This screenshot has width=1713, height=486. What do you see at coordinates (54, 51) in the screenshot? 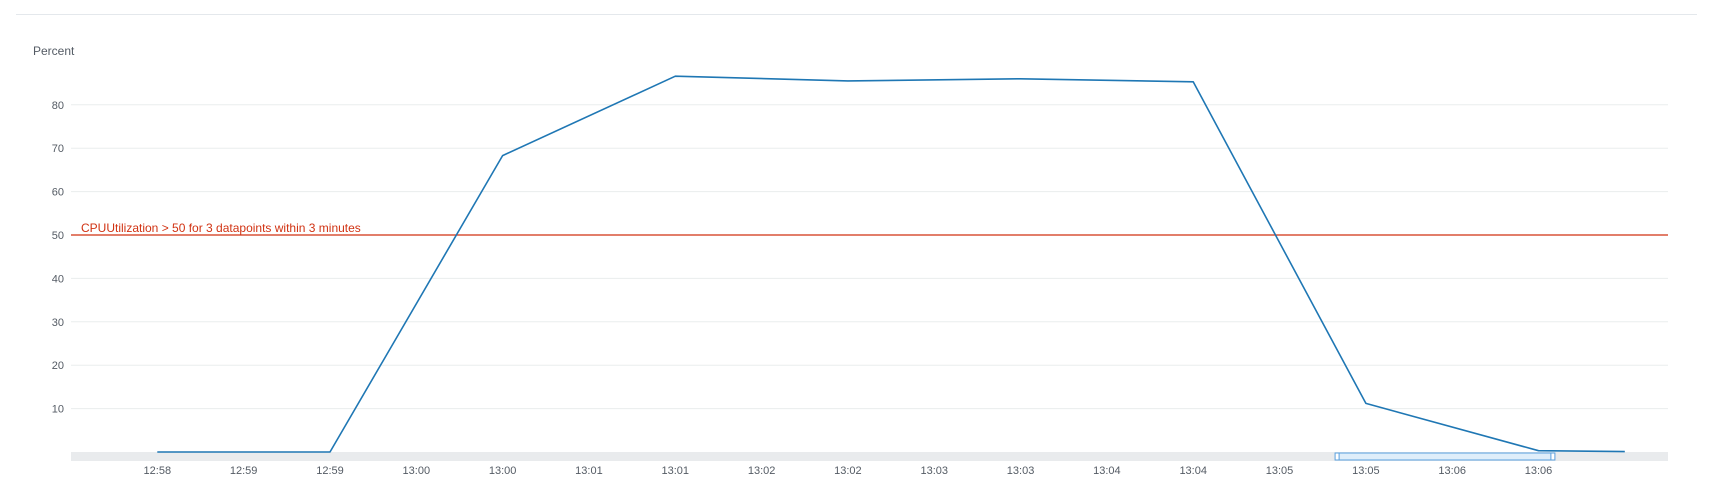
I see `y-axis-unit-label: Percent` at bounding box center [54, 51].